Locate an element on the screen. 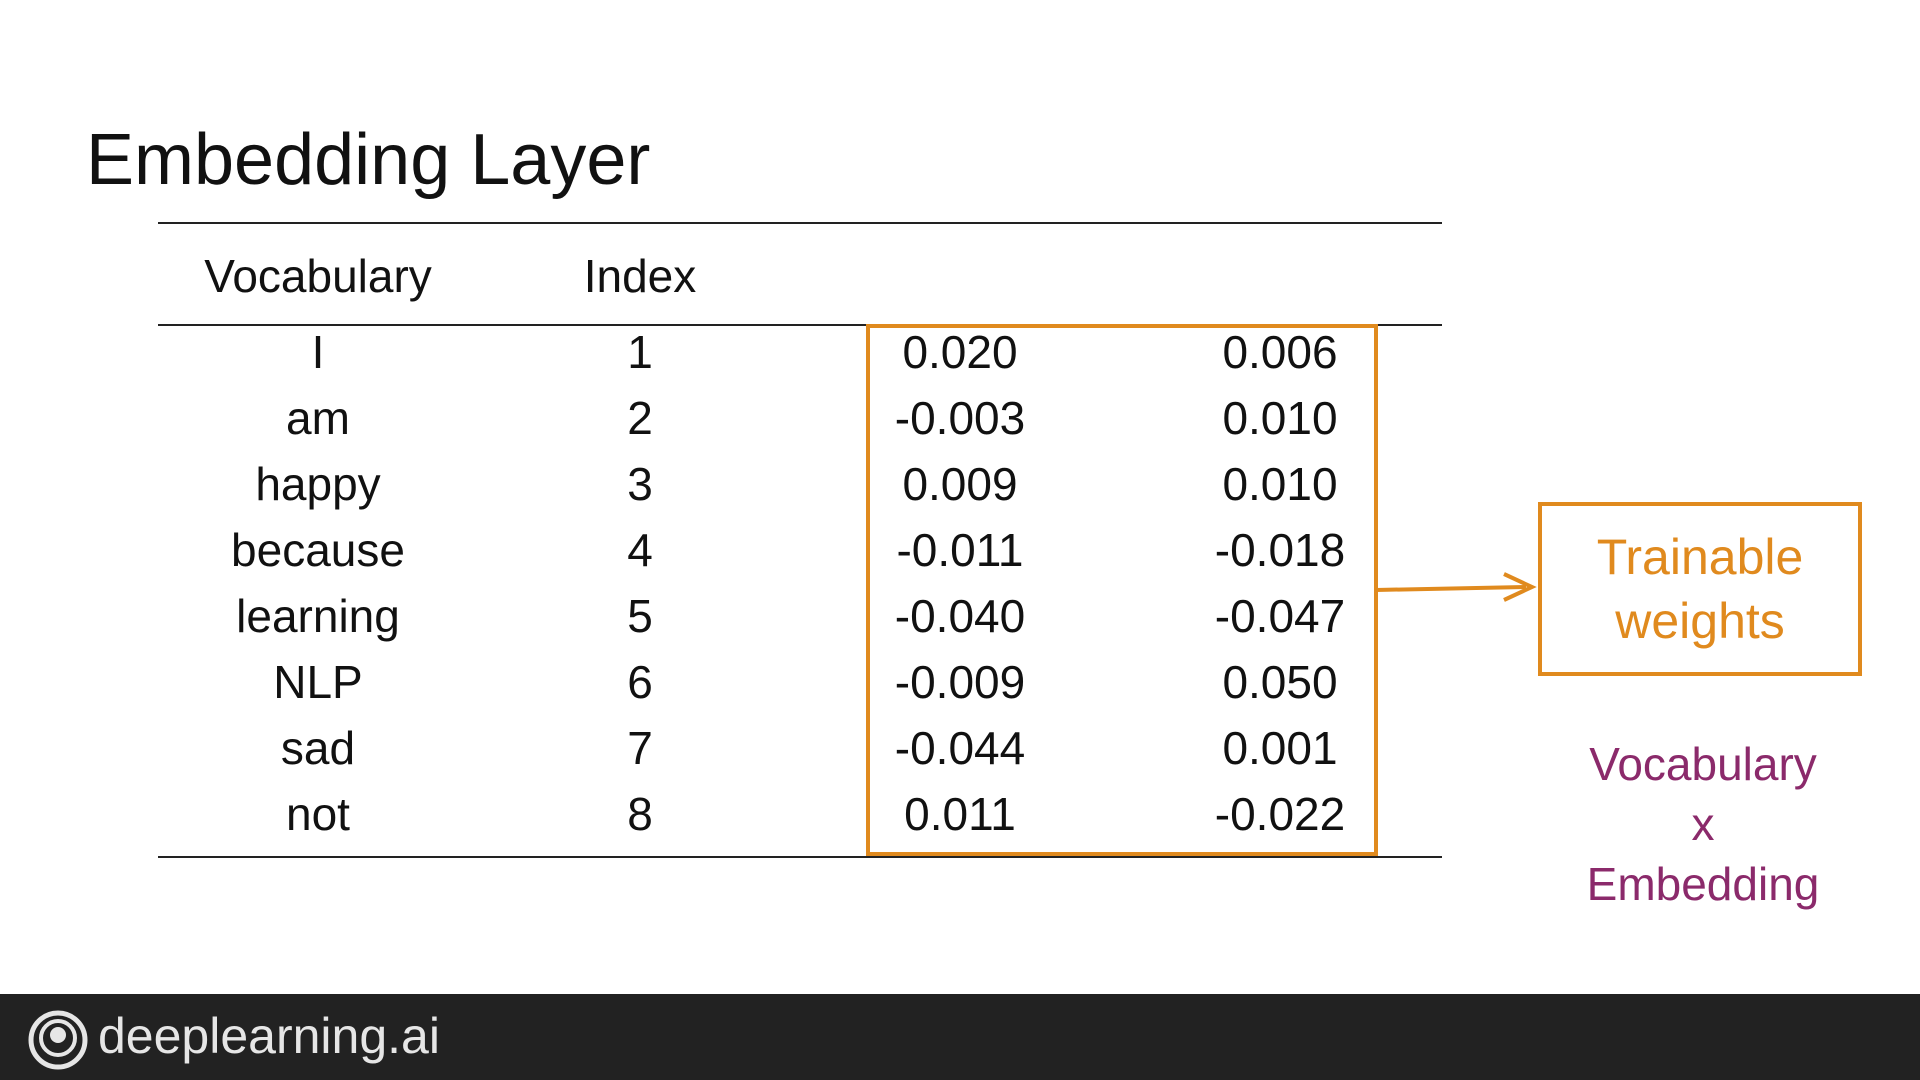 This screenshot has height=1080, width=1920. row-weight-1: 0.011 is located at coordinates (960, 814).